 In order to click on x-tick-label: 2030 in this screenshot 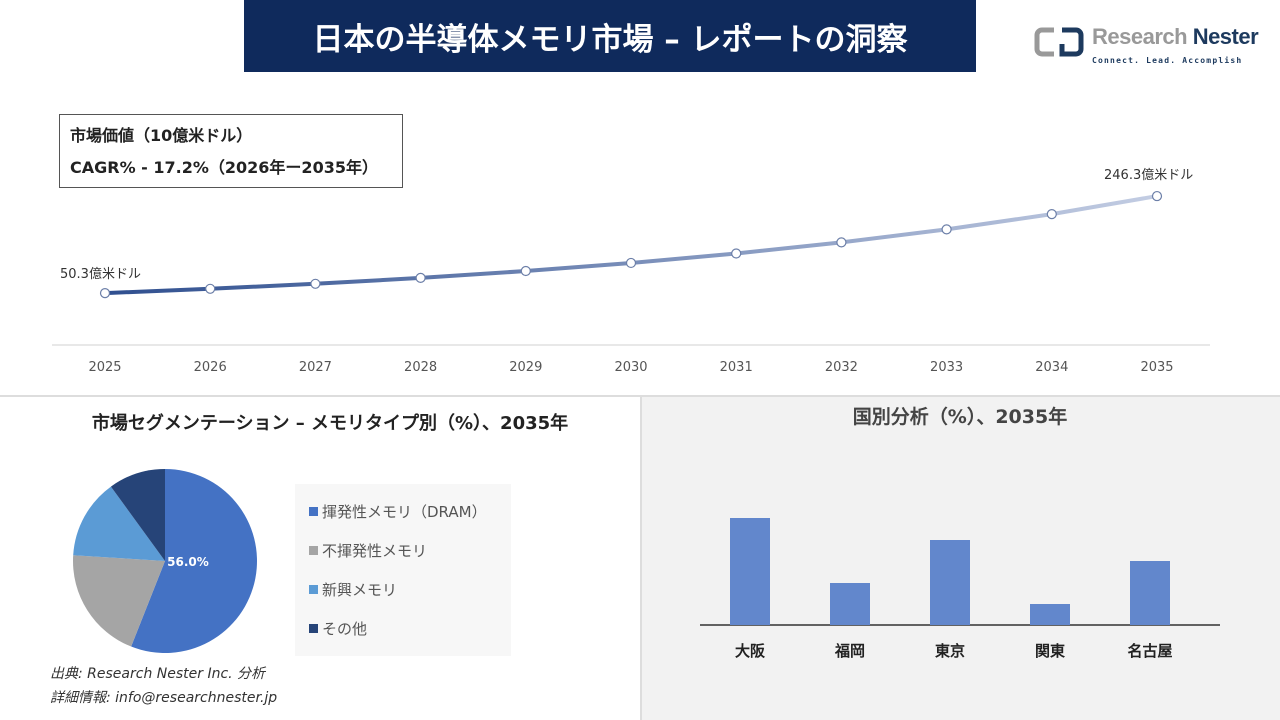, I will do `click(630, 367)`.